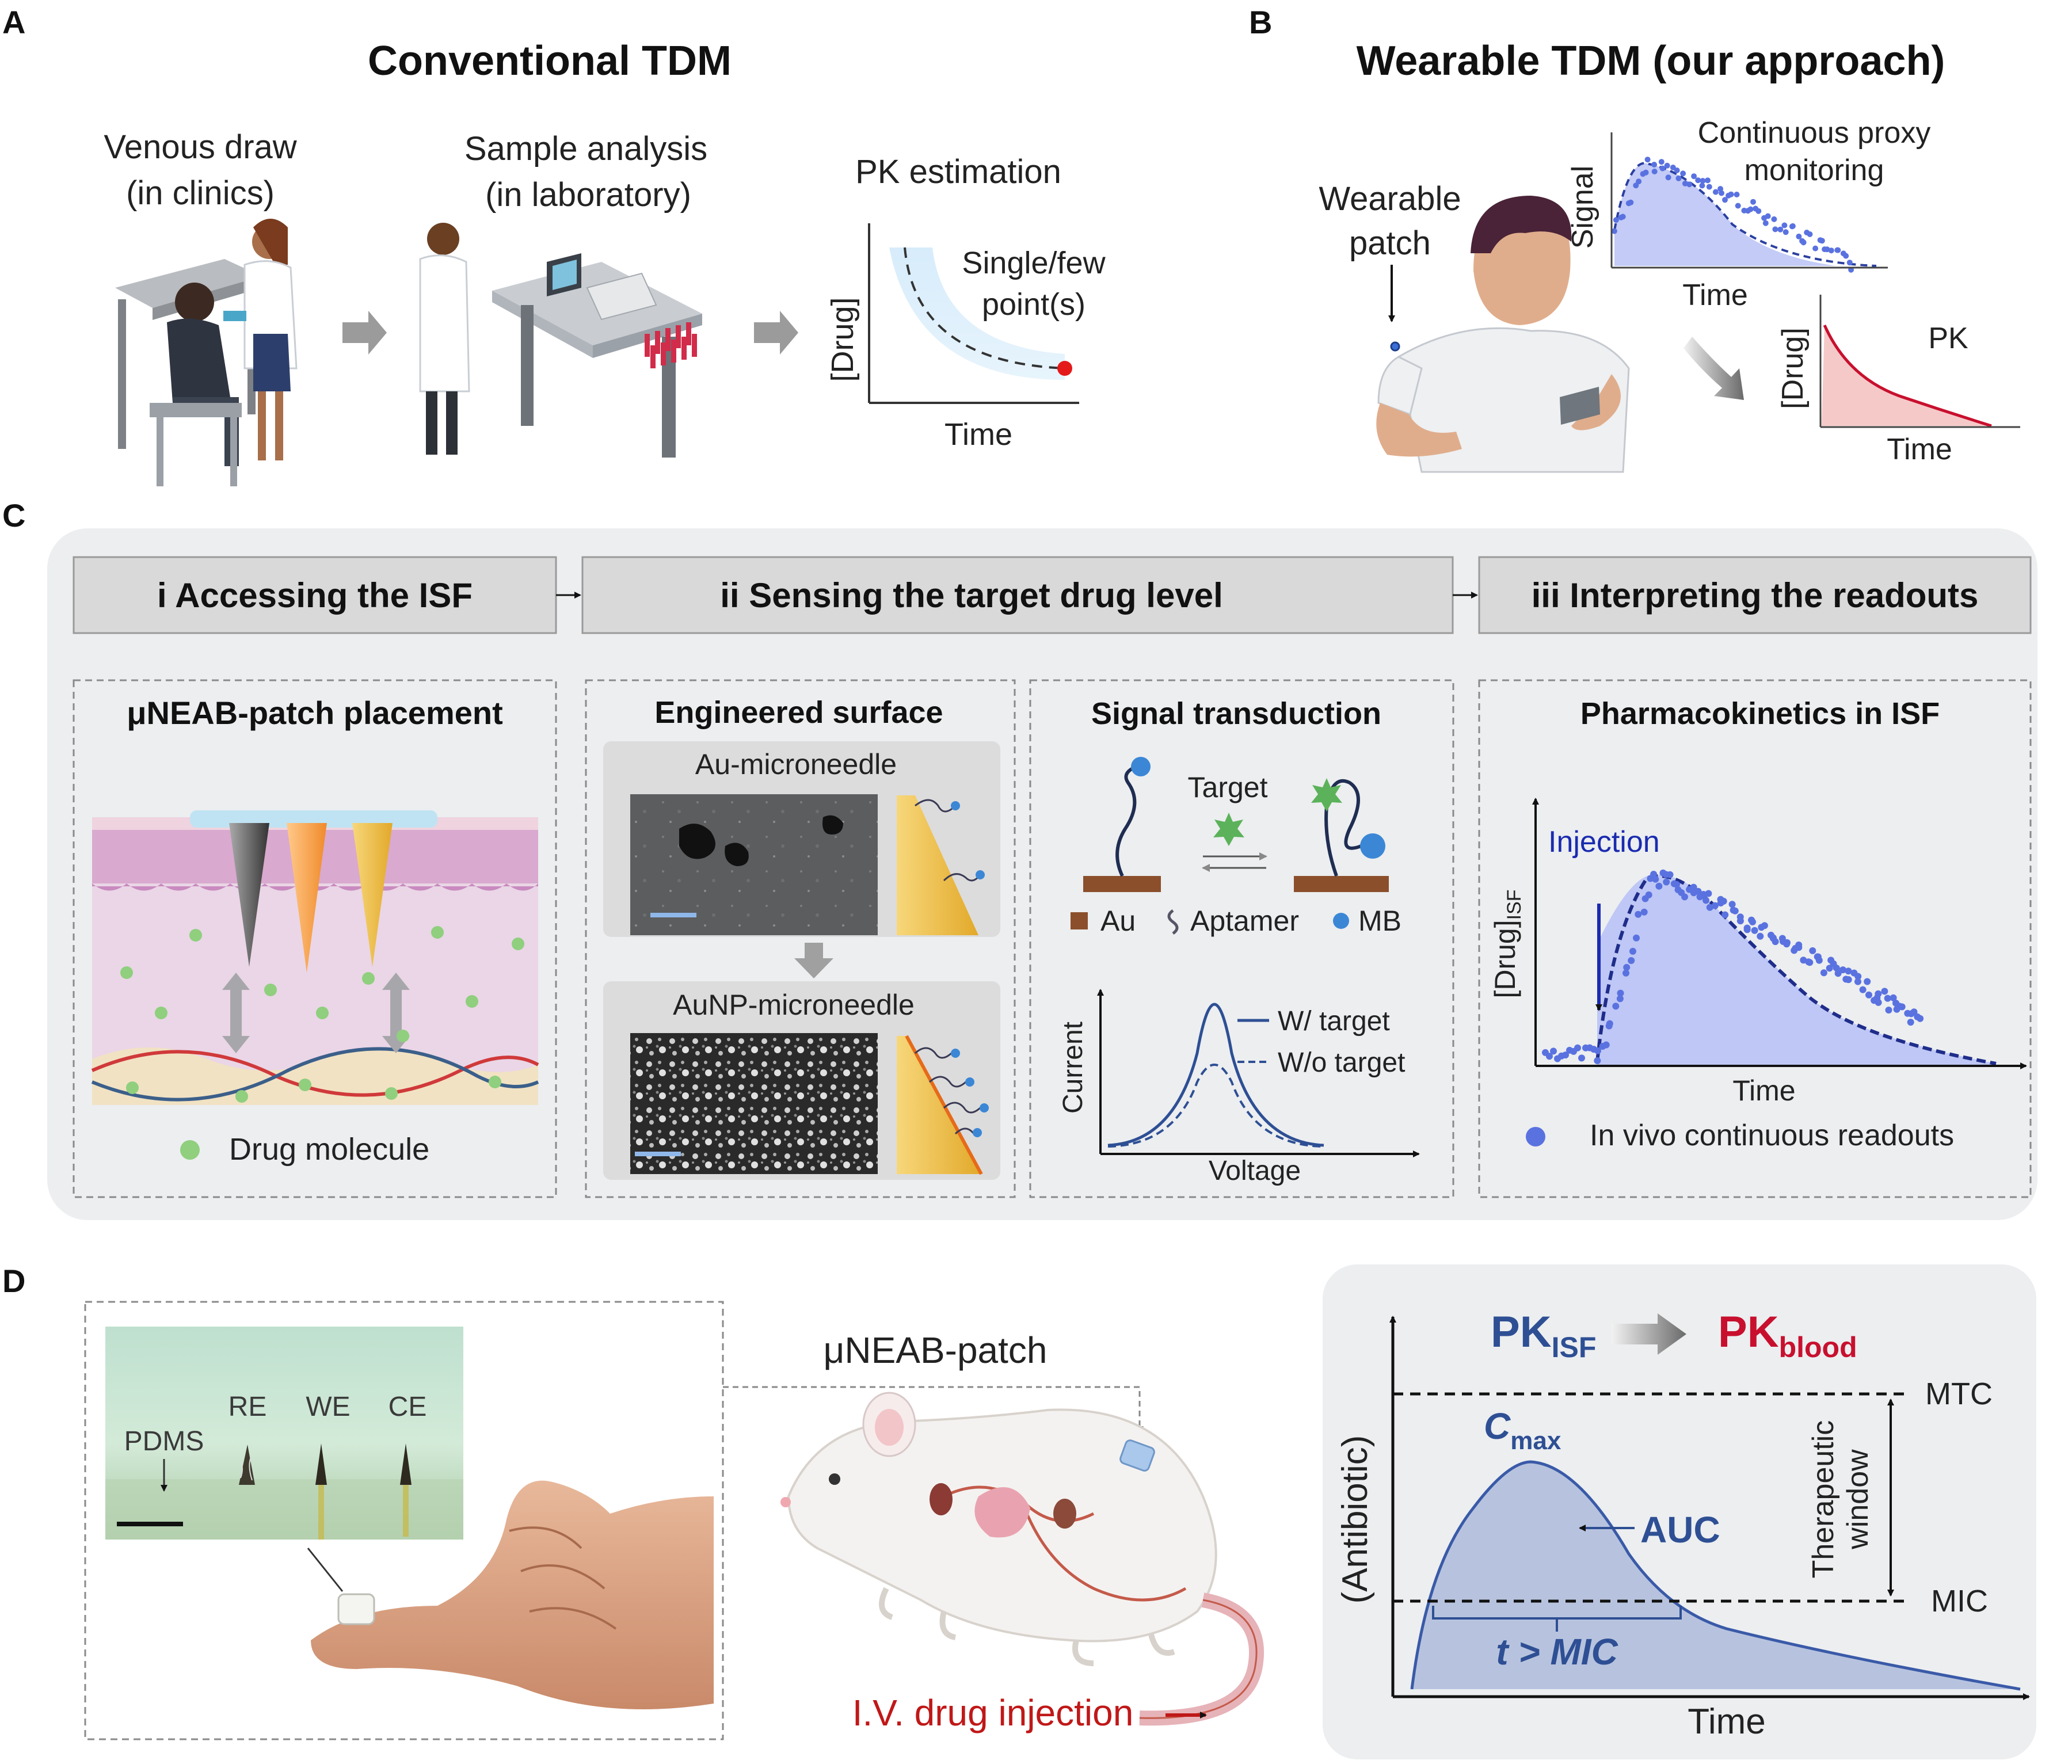  What do you see at coordinates (1342, 1062) in the screenshot?
I see `wo-target-legend-label: W/o target` at bounding box center [1342, 1062].